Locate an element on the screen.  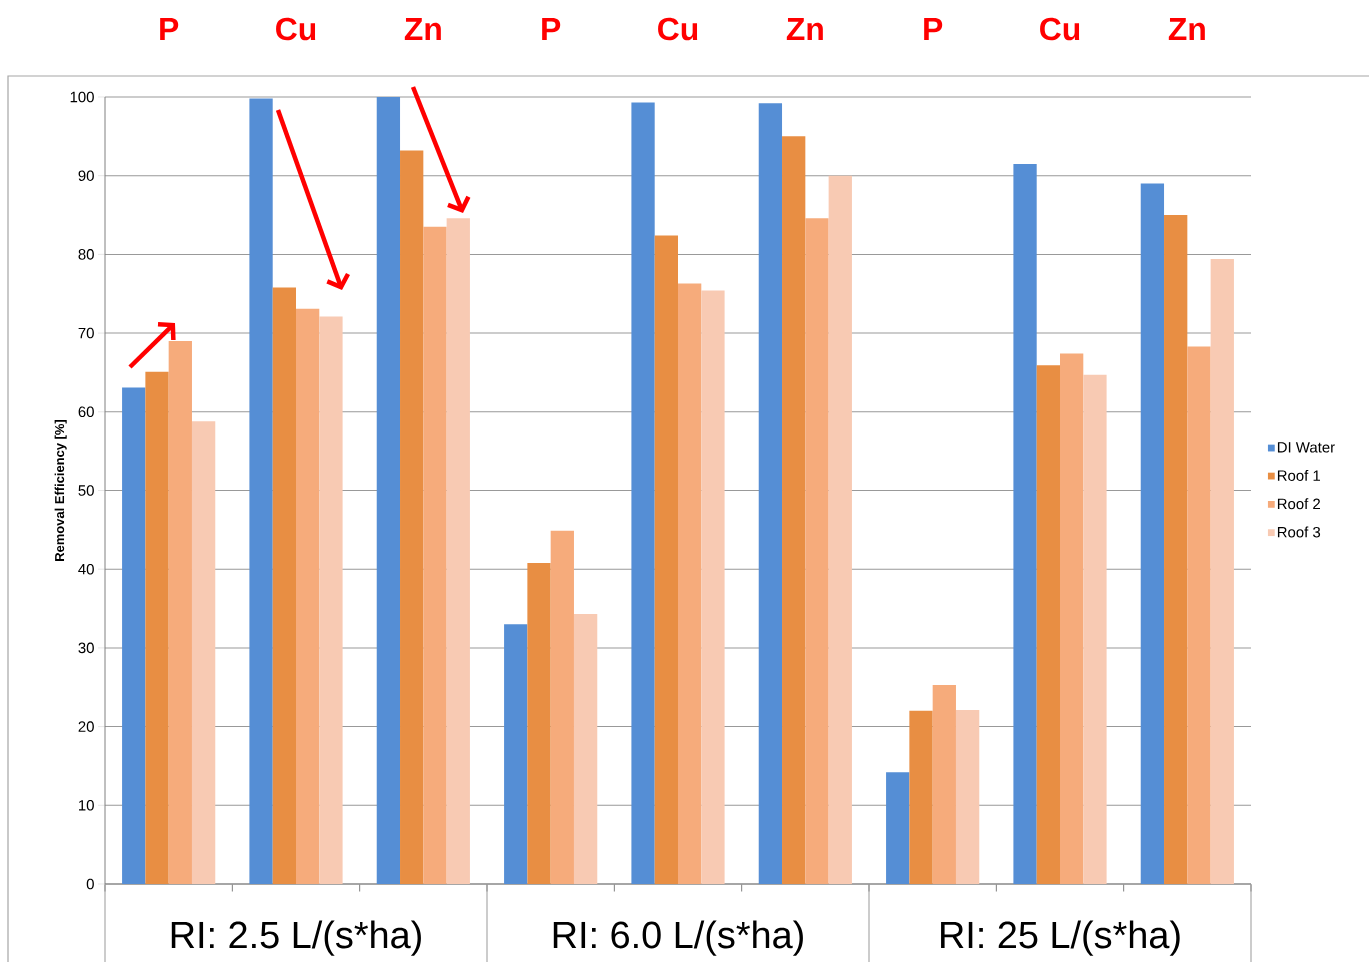
y-tick-label: 100 is located at coordinates (82, 97).